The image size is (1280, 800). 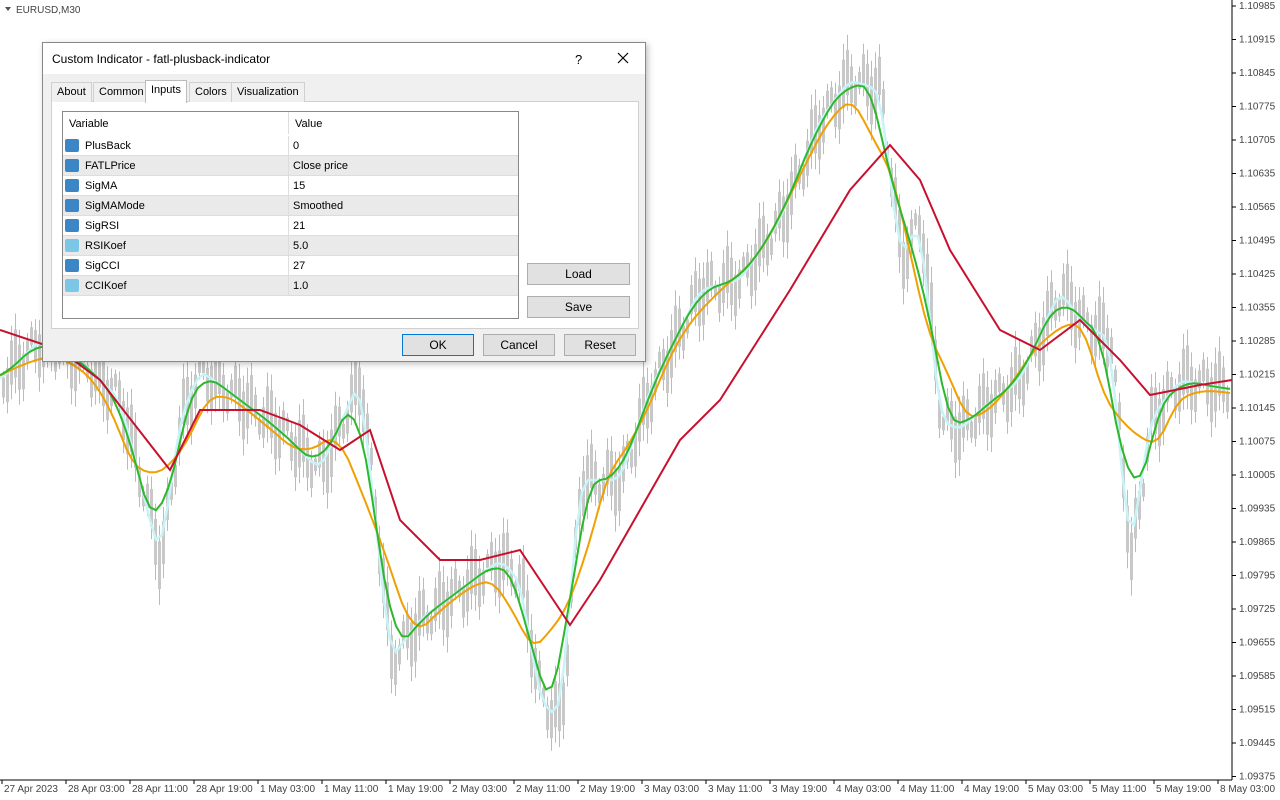 I want to click on price-label: 1.10285, so click(x=1257, y=341).